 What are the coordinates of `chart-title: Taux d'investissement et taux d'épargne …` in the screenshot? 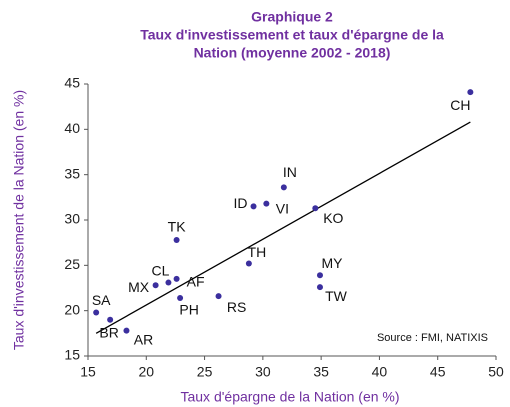 It's located at (292, 35).